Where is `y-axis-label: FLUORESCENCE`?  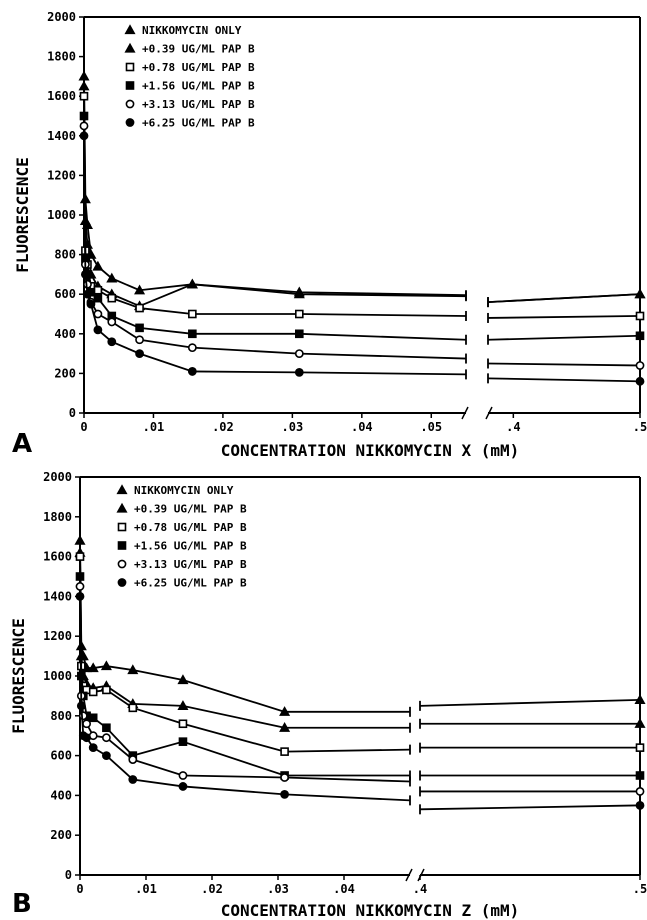 y-axis-label: FLUORESCENCE is located at coordinates (18, 676).